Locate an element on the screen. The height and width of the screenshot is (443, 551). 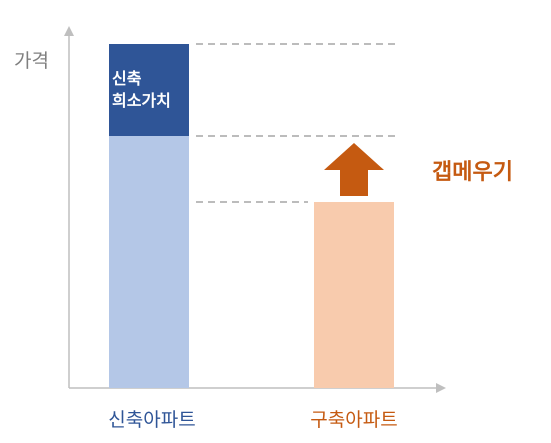
x-axis-arrowhead-icon is located at coordinates (441, 388).